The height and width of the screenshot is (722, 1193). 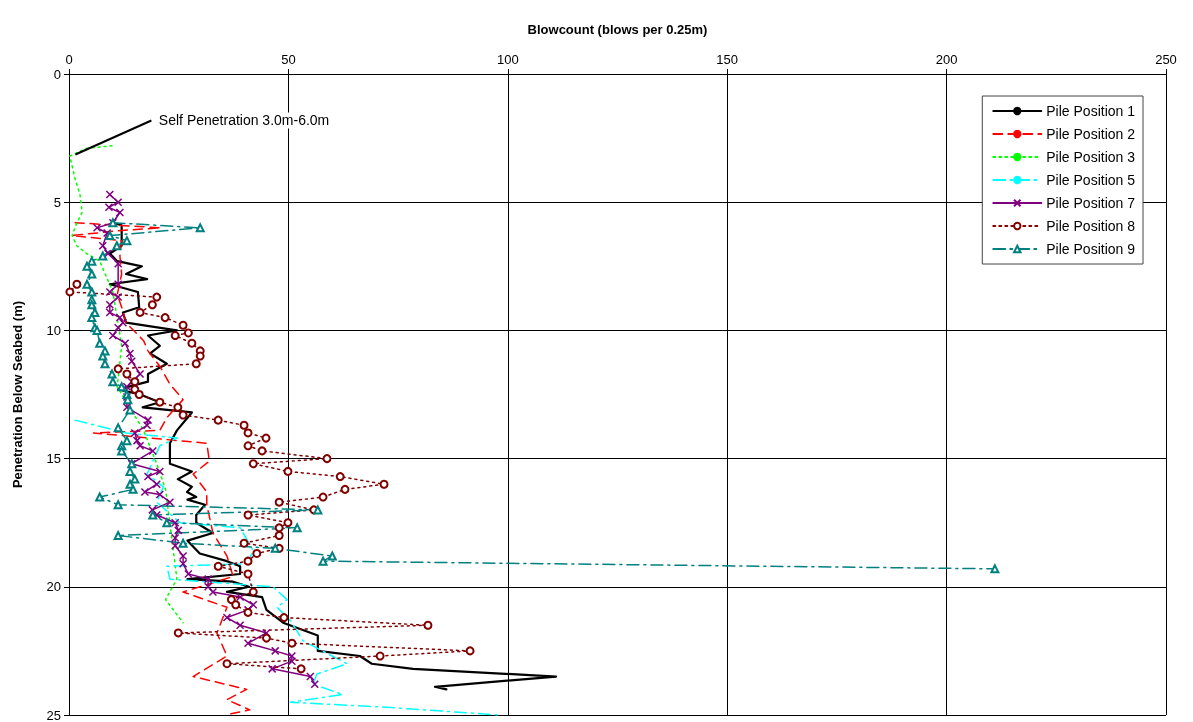 What do you see at coordinates (288, 59) in the screenshot?
I see `x-tick-label: 50` at bounding box center [288, 59].